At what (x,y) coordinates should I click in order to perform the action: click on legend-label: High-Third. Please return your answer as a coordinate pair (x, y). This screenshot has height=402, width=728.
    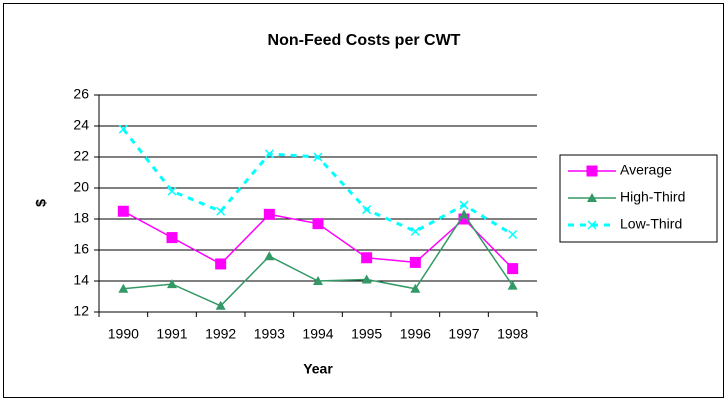
    Looking at the image, I should click on (652, 197).